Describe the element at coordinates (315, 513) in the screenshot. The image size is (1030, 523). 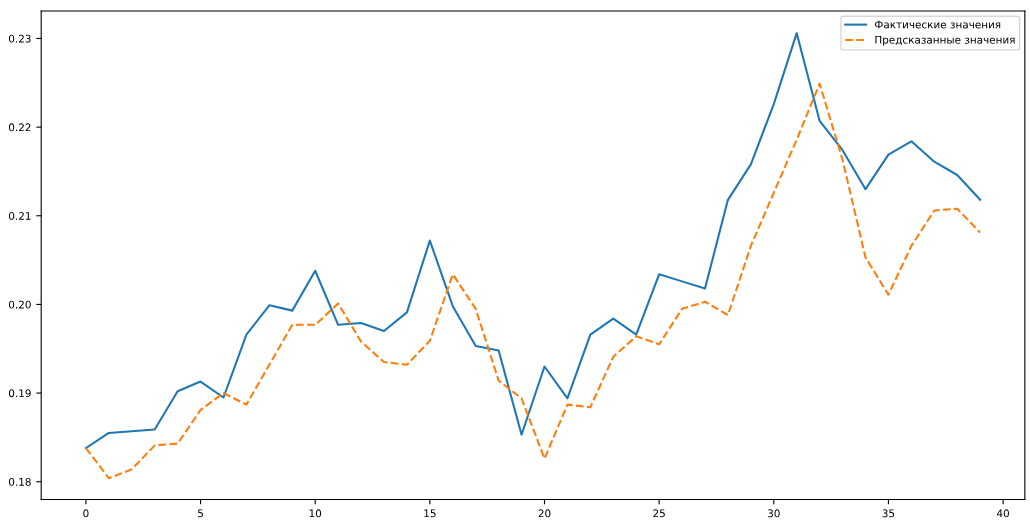
I see `x-tick-label: 10` at that location.